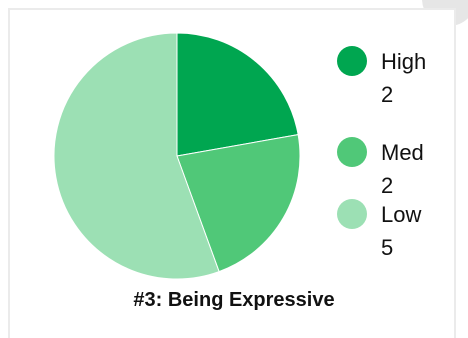  Describe the element at coordinates (237, 94) in the screenshot. I see `pie-slice-high` at that location.